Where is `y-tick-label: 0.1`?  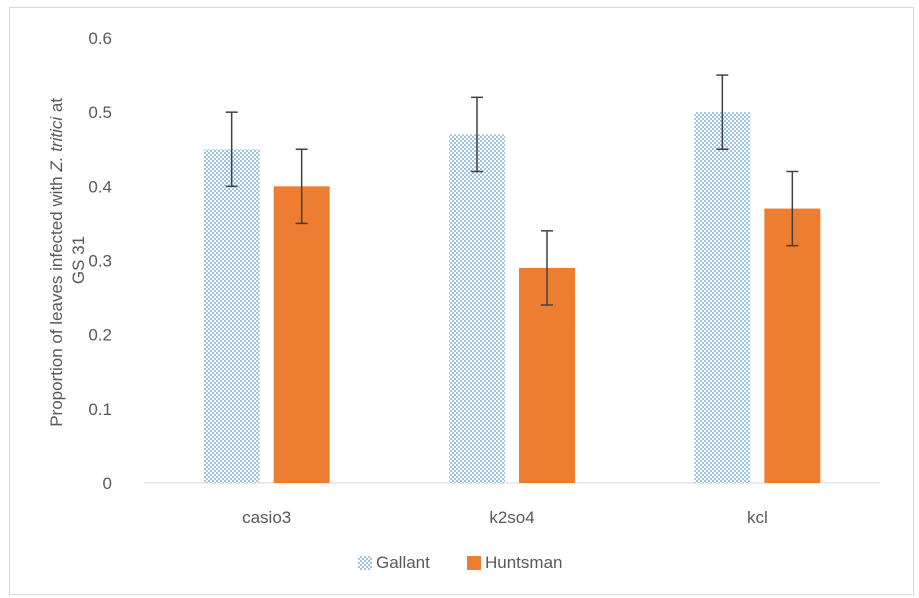
y-tick-label: 0.1 is located at coordinates (100, 409).